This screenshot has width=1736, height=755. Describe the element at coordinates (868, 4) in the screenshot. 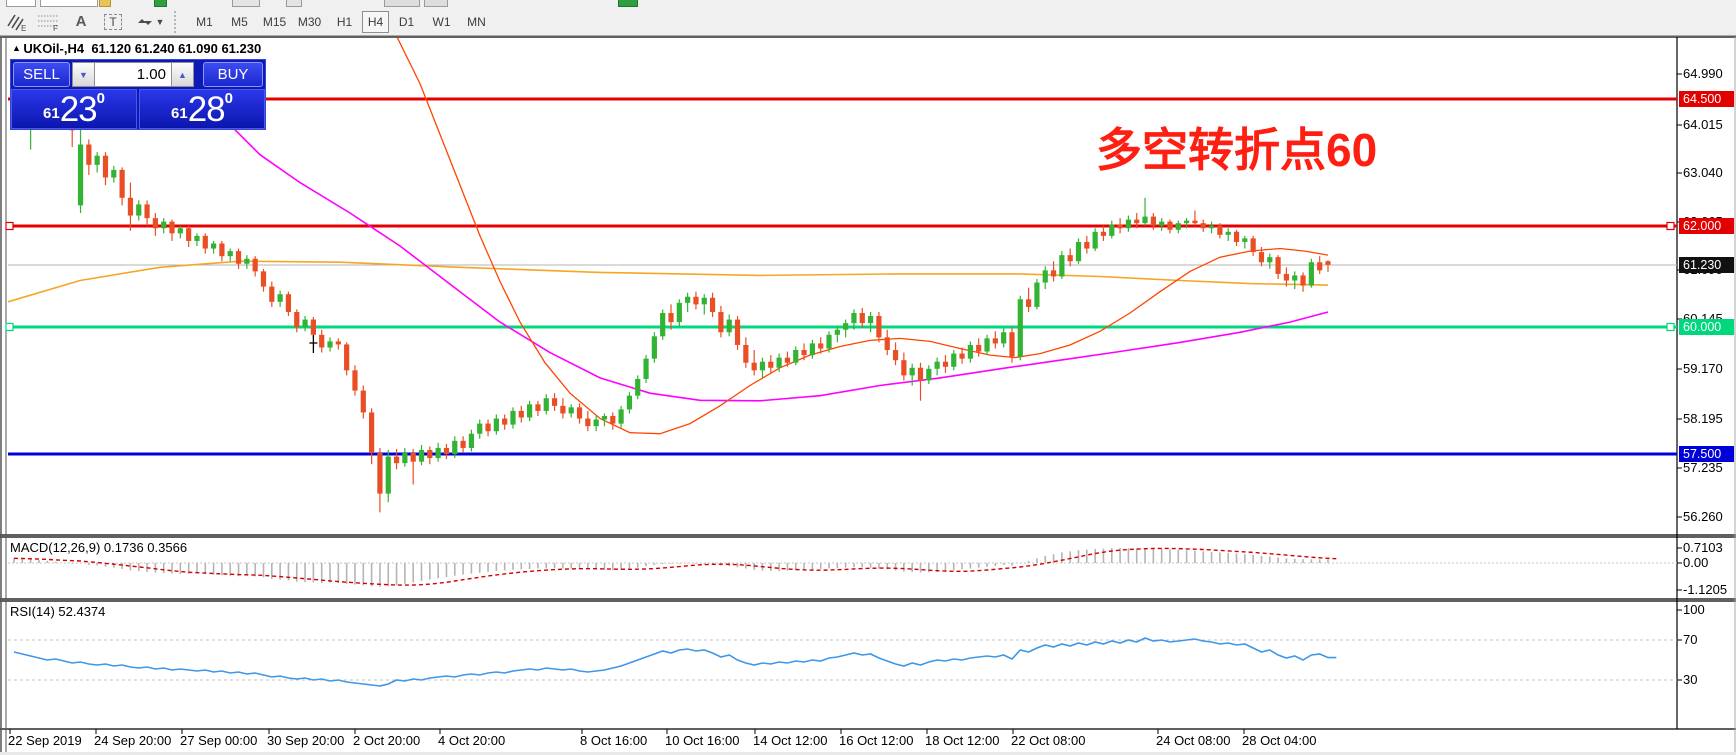

I see `top-cutoff-strip` at that location.